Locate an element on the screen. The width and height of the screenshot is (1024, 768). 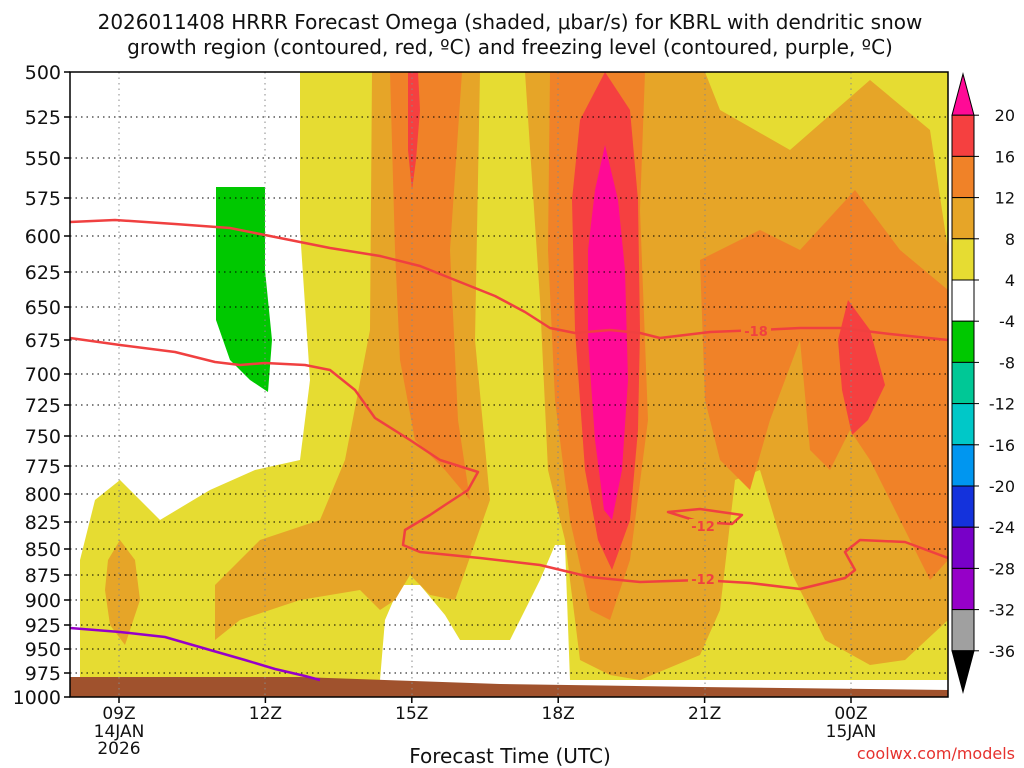
contour-label-minus18: -18 is located at coordinates (756, 332).